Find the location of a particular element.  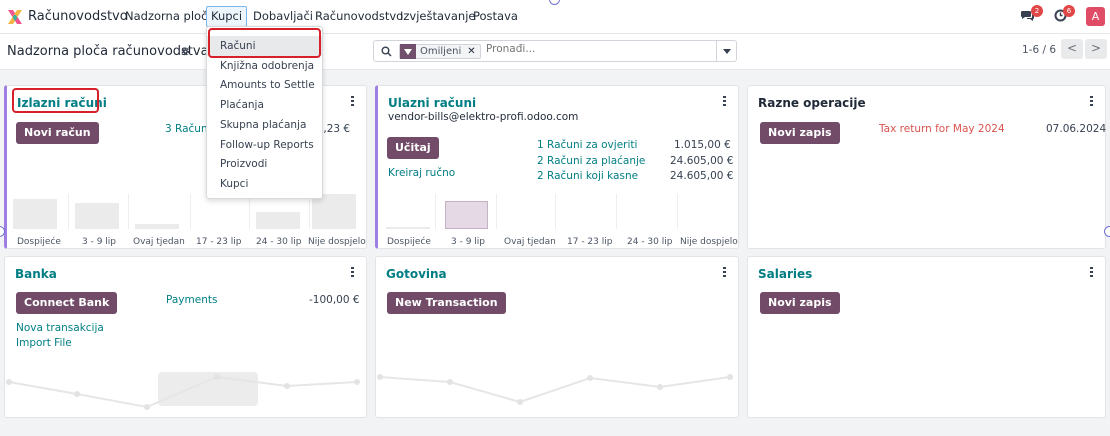

card-title: Razne operacije is located at coordinates (812, 103).